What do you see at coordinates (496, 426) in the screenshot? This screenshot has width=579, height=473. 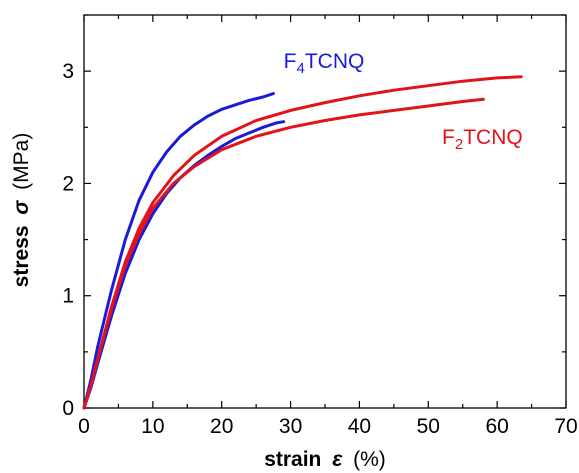 I see `x-tick-label: 60` at bounding box center [496, 426].